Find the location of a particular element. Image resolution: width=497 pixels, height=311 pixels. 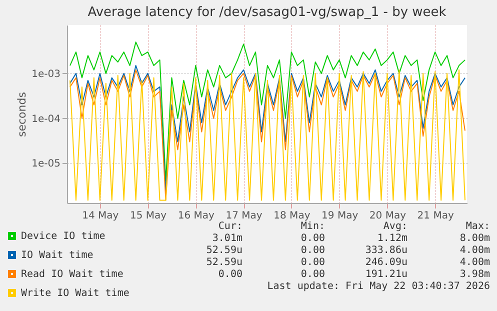

chart-title: Average latency for /dev/sasag01-vg/swap_1 - by week is located at coordinates (267, 12).